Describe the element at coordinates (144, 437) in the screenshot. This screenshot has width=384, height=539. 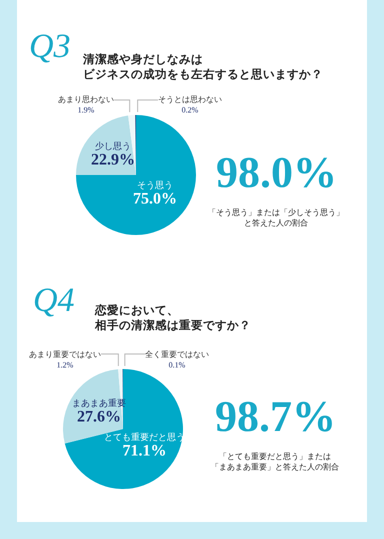
I see `slice-label: とても重要だと思う` at that location.